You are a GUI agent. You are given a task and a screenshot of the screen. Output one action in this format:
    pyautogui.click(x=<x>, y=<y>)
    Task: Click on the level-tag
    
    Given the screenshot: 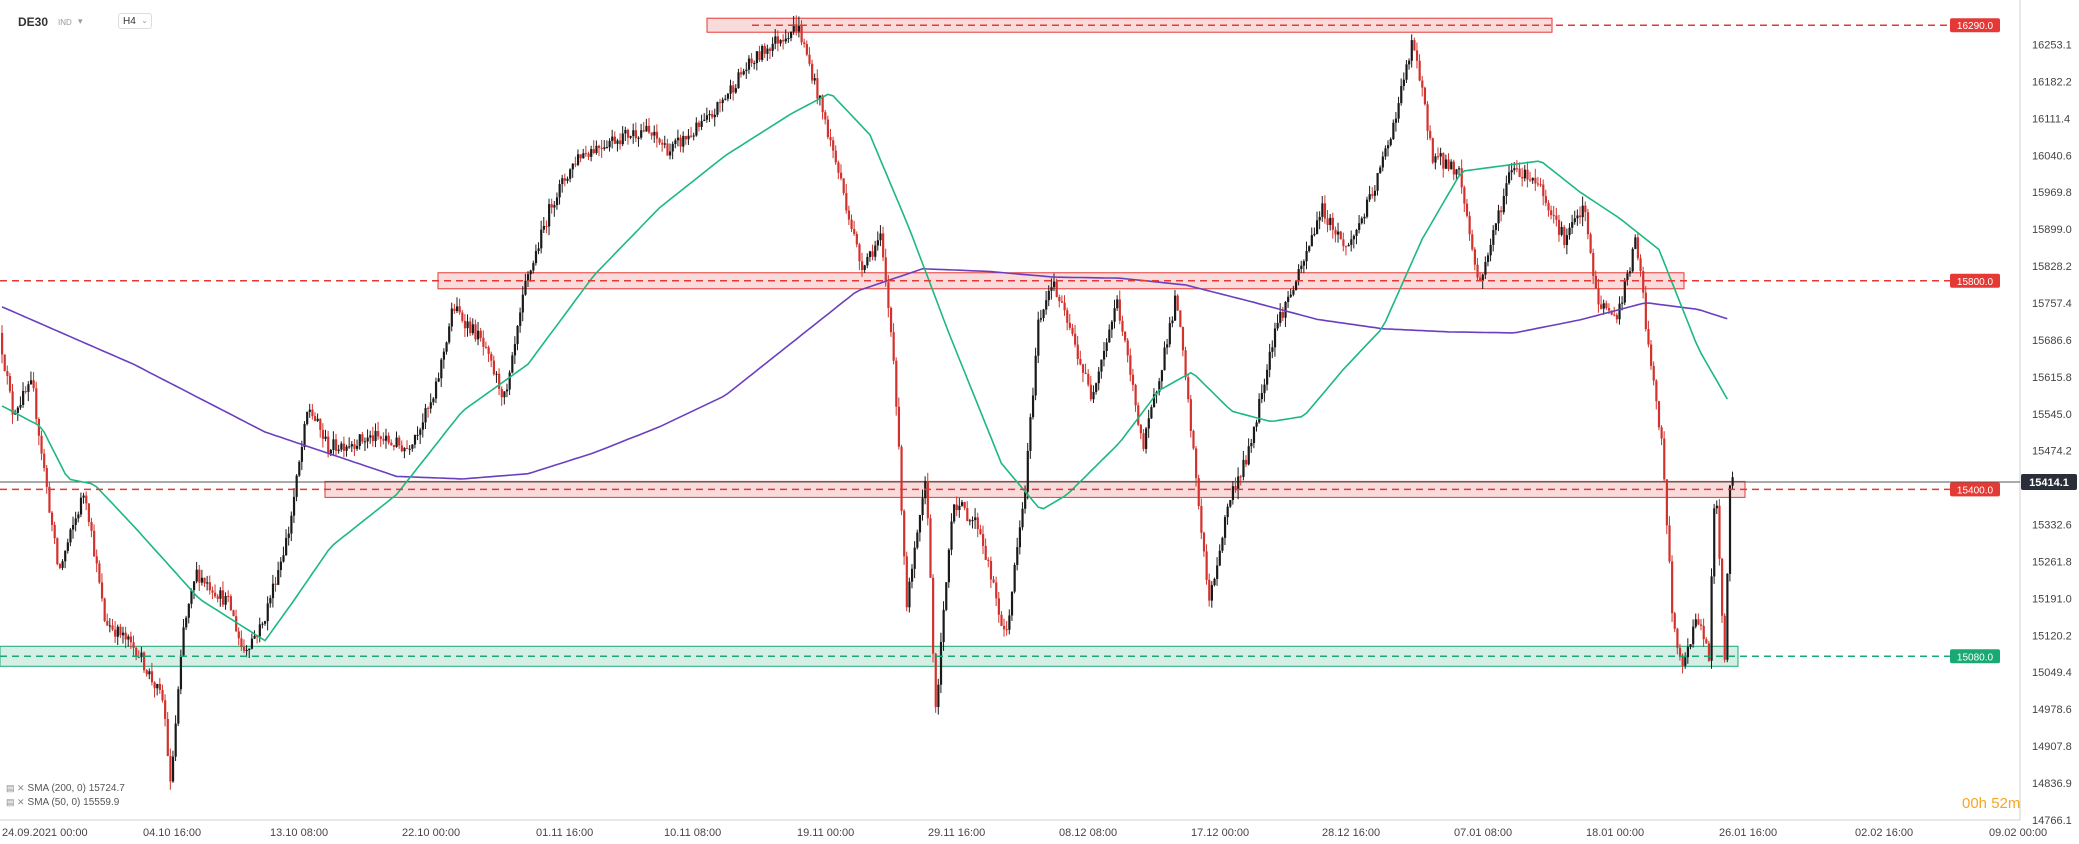 What is the action you would take?
    pyautogui.click(x=1975, y=489)
    